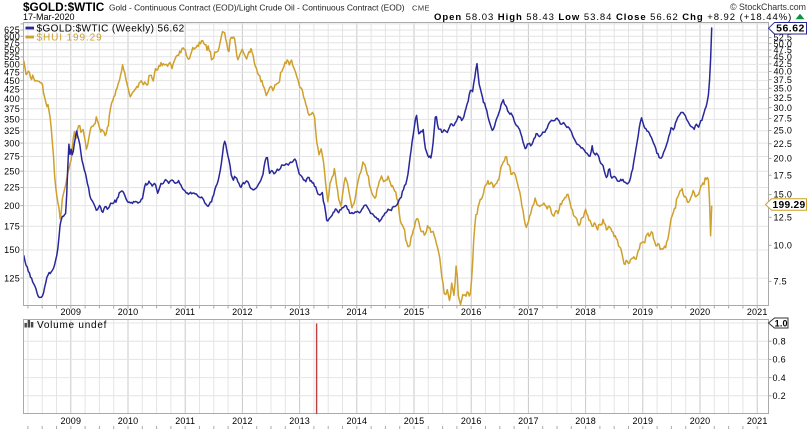 This screenshot has width=808, height=430. I want to click on svg-text: 47.5, so click(783, 50).